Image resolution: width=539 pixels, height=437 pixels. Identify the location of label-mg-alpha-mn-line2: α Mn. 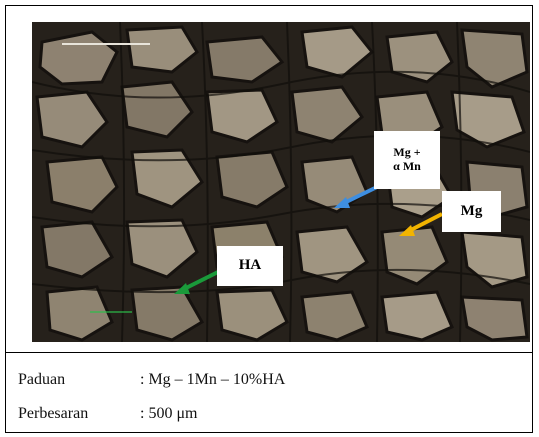
(407, 166).